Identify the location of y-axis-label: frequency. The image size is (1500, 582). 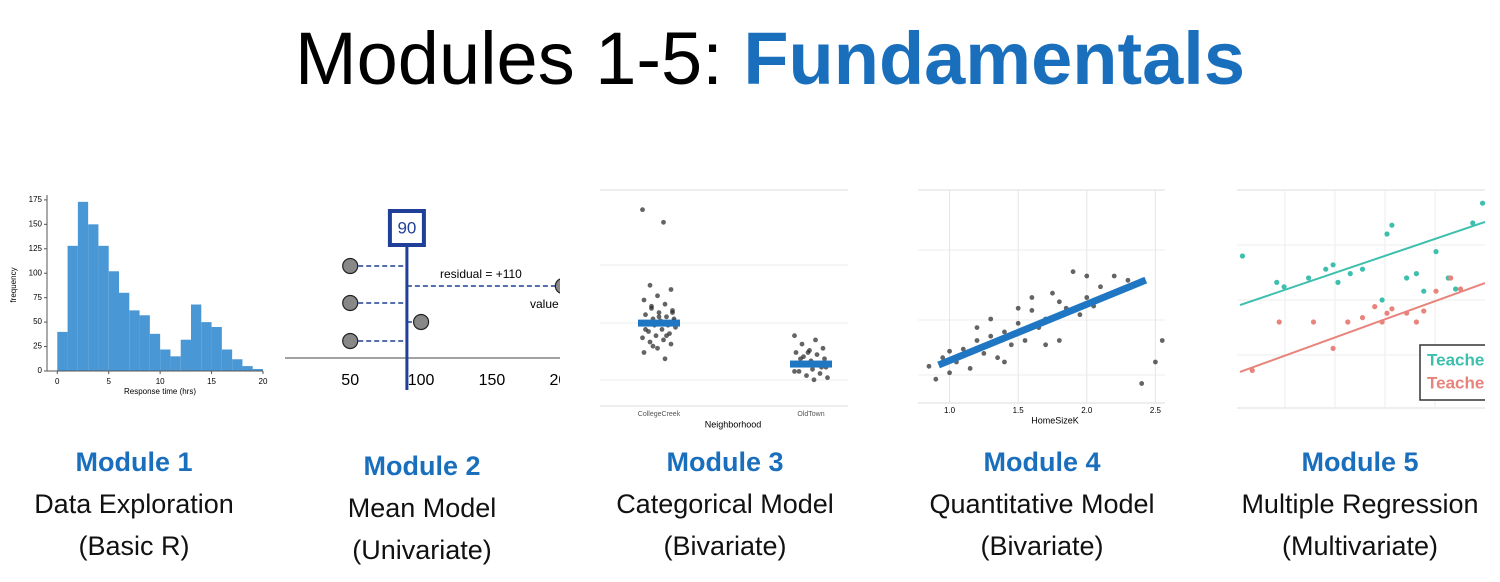
(13, 284).